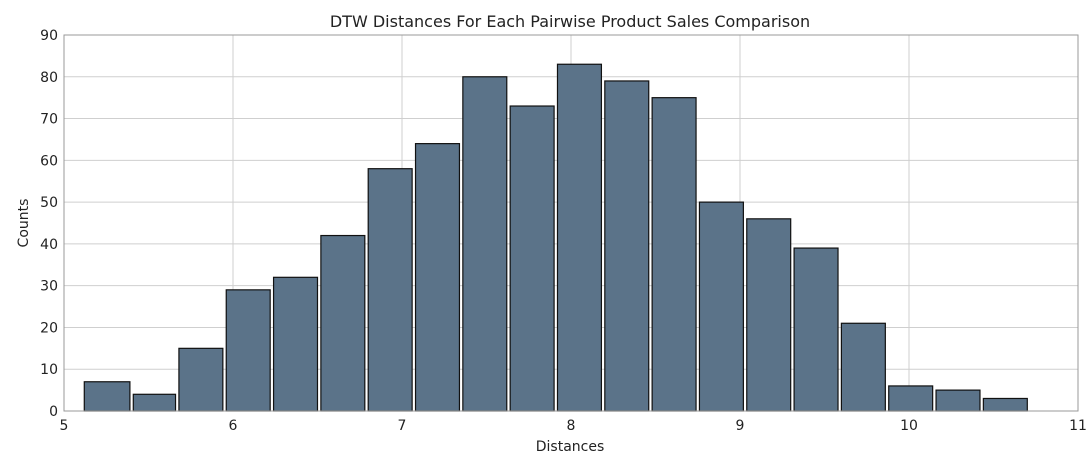 Image resolution: width=1088 pixels, height=454 pixels. Describe the element at coordinates (49, 203) in the screenshot. I see `y-tick-label: 50` at that location.